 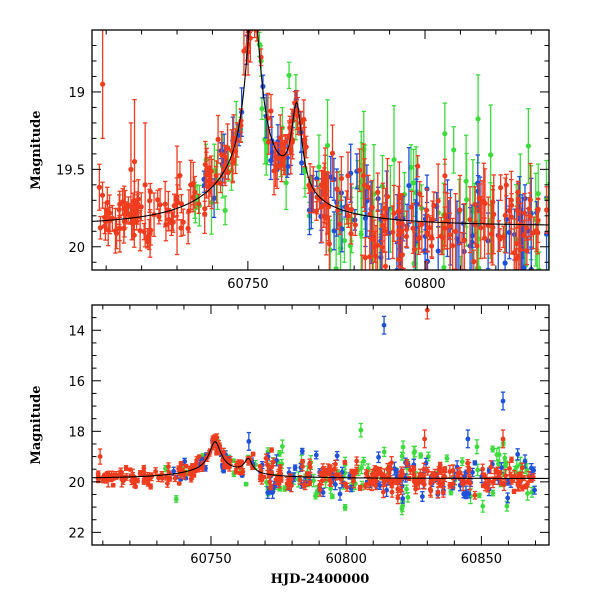 I want to click on bottom-x-tick-label: 60850, so click(x=481, y=559).